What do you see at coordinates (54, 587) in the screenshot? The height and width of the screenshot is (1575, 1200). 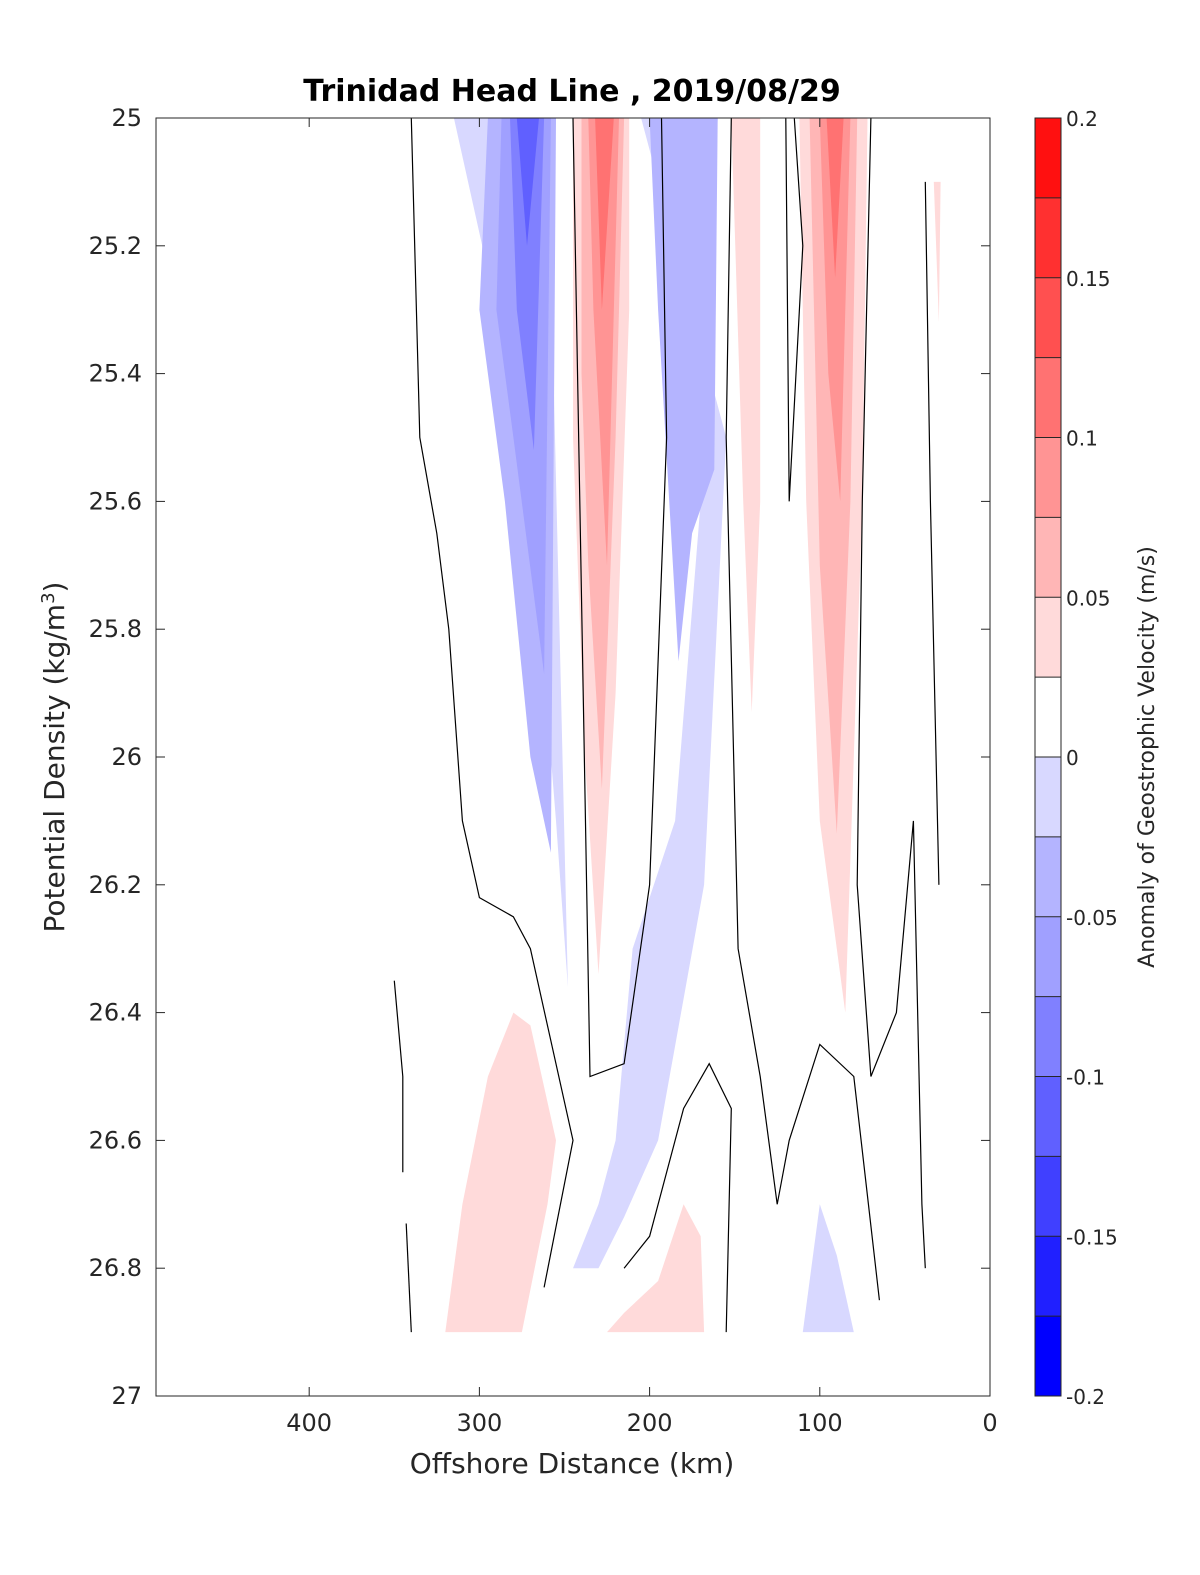 I see `y-axis-label-end: )` at bounding box center [54, 587].